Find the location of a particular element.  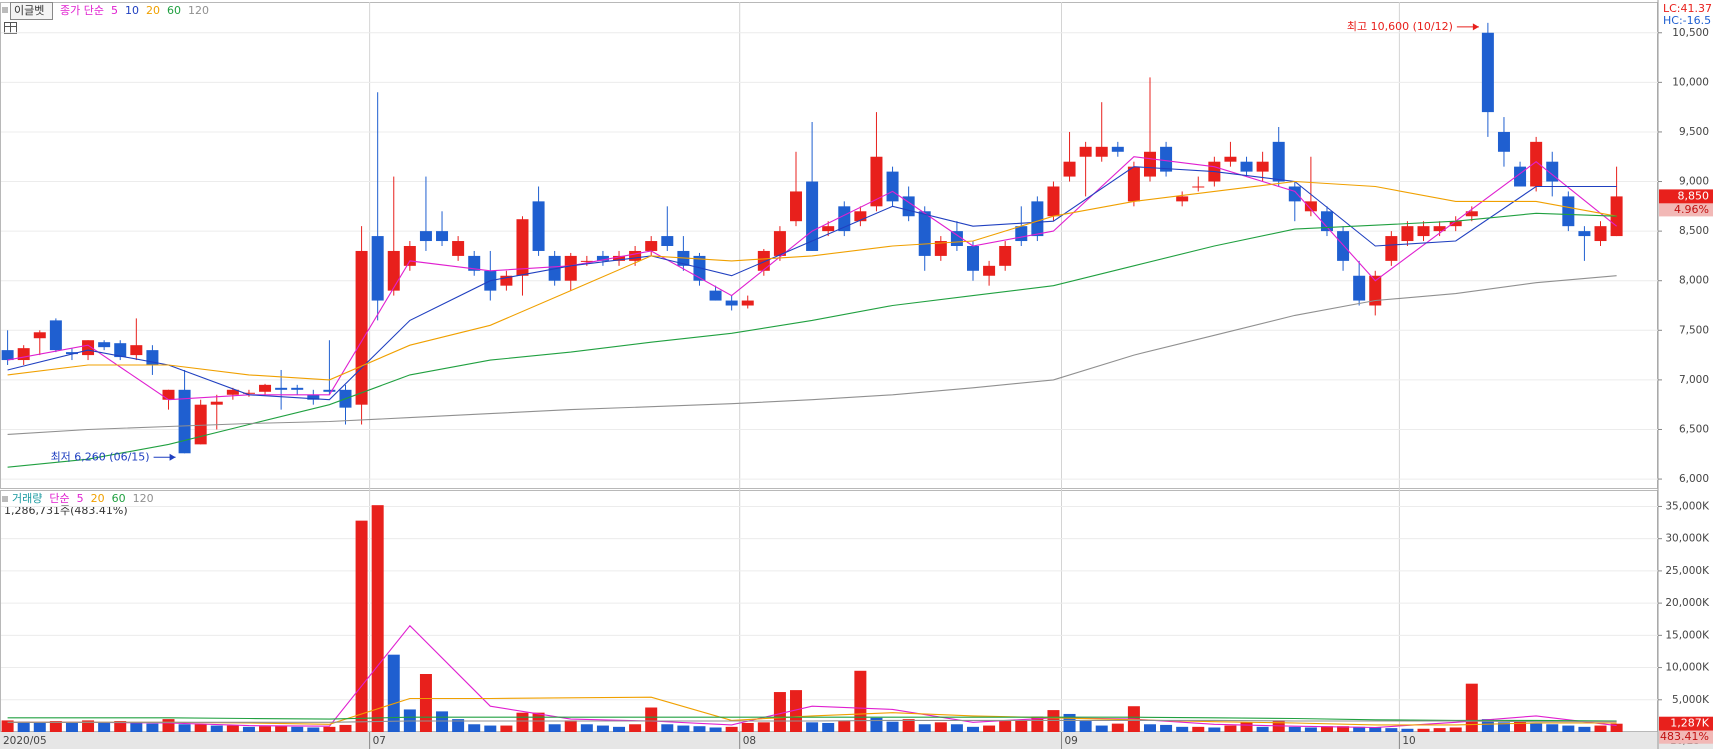

stock-name: 이글벳 is located at coordinates (29, 10).